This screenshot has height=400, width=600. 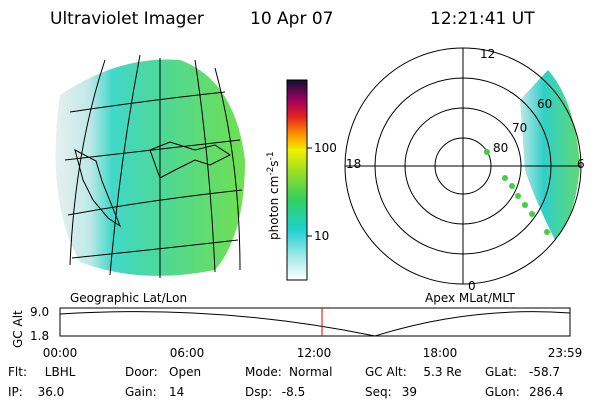 I want to click on colorbar-label: photon cm-2s-1, so click(x=273, y=195).